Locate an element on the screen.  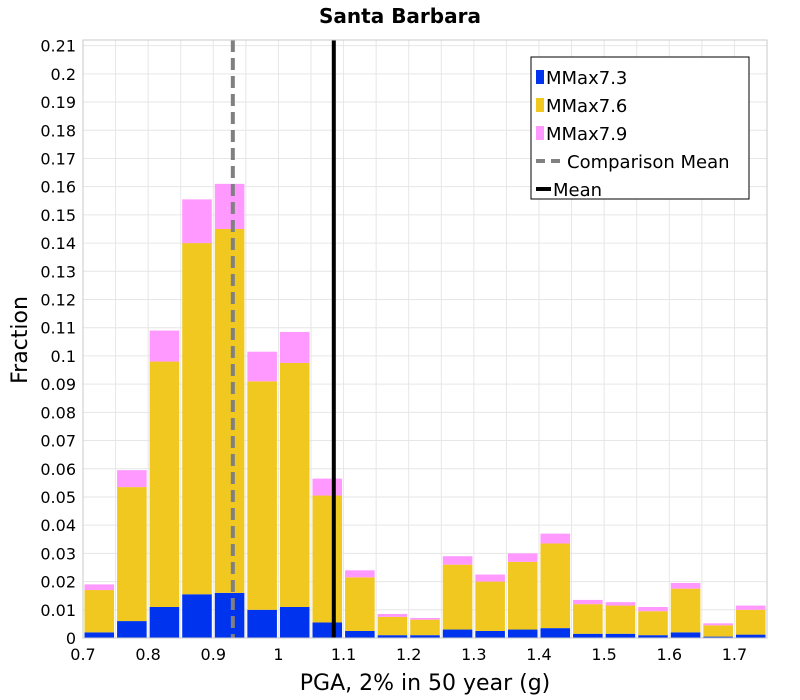
chart-title: Santa Barbara is located at coordinates (400, 16).